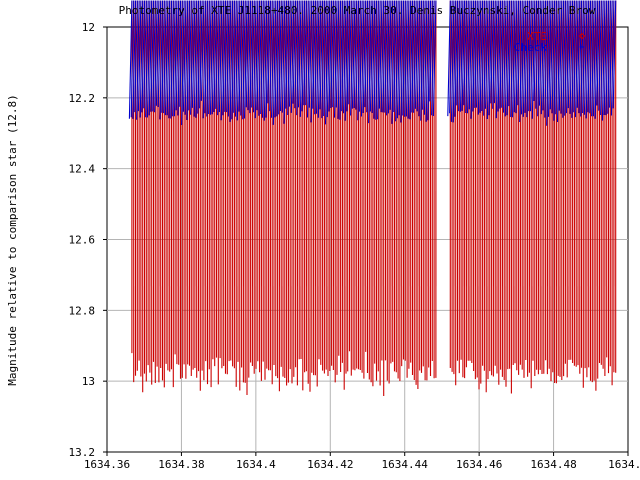 The width and height of the screenshot is (640, 480). I want to click on legend-marker-check, so click(582, 47).